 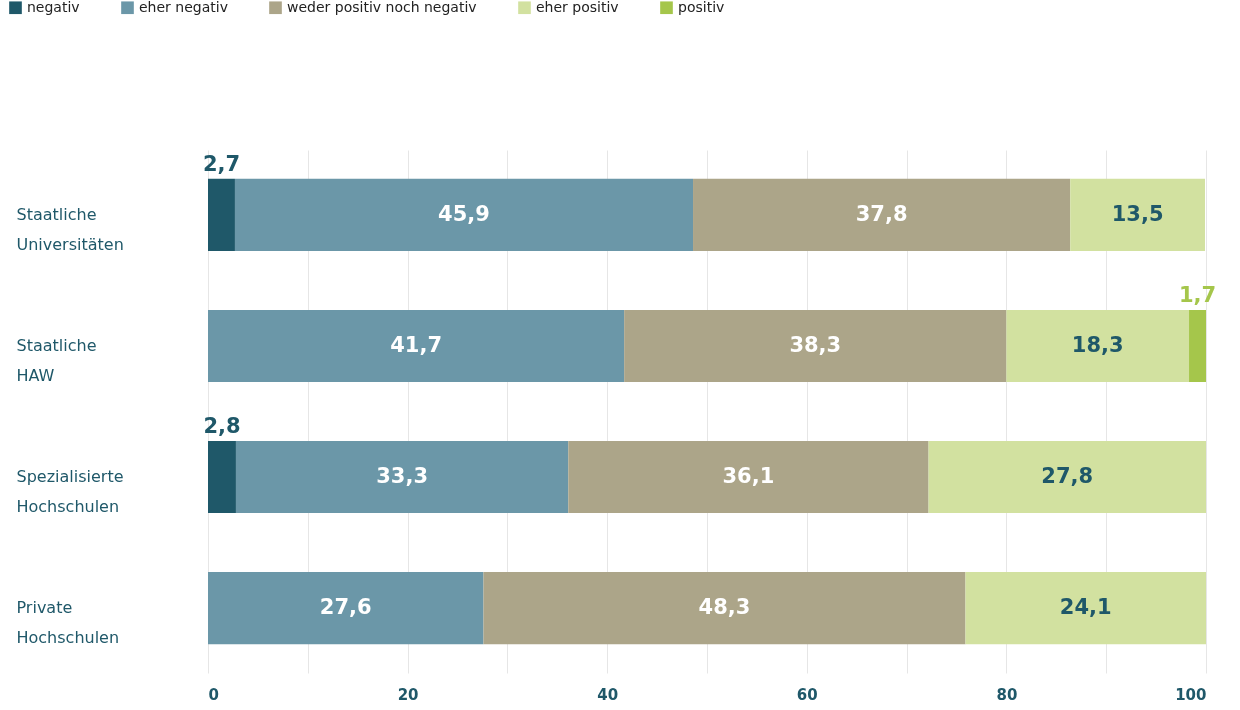 What do you see at coordinates (464, 213) in the screenshot?
I see `data-label: 45,9` at bounding box center [464, 213].